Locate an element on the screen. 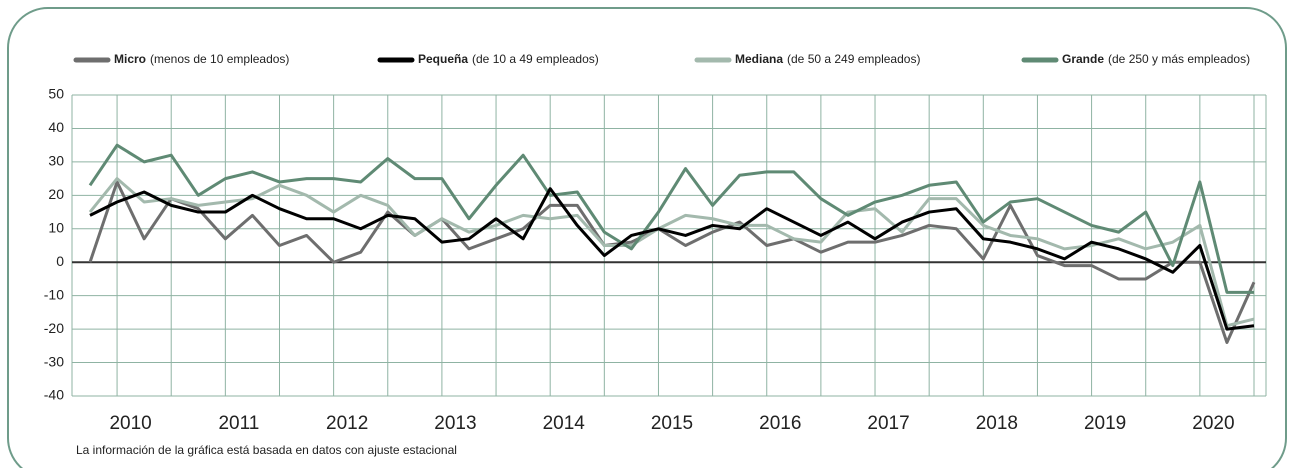  x-tick-label: 2018 is located at coordinates (997, 423).